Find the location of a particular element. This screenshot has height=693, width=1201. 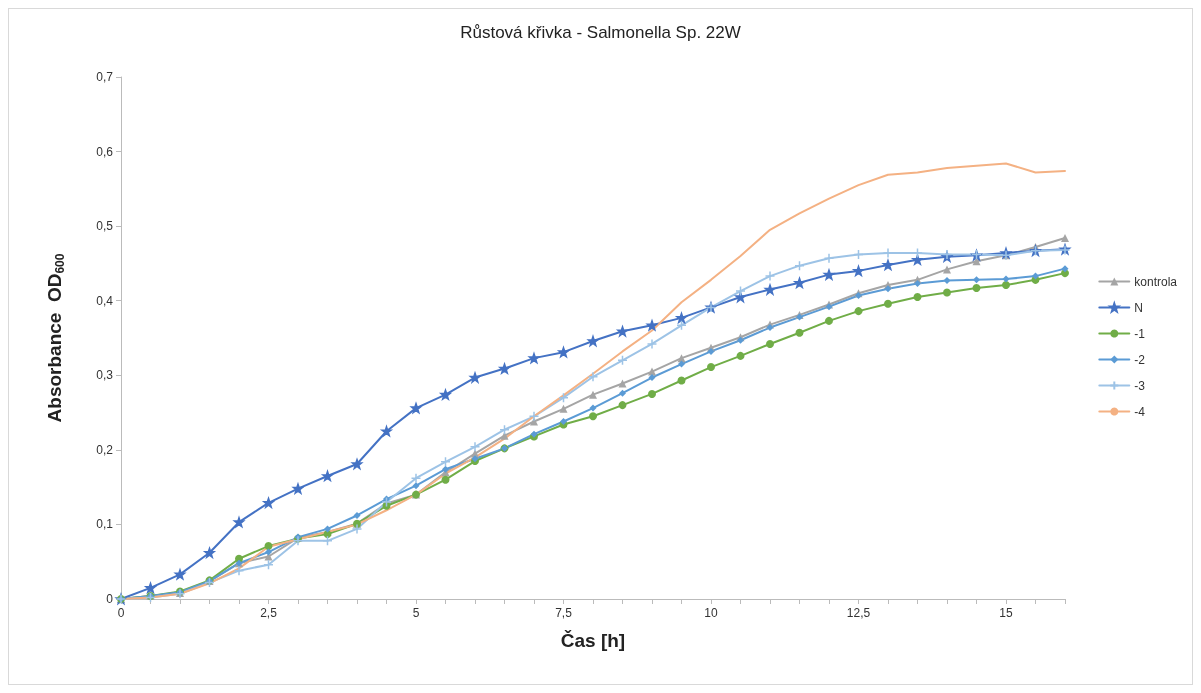

legend-label: -1 is located at coordinates (1140, 333).